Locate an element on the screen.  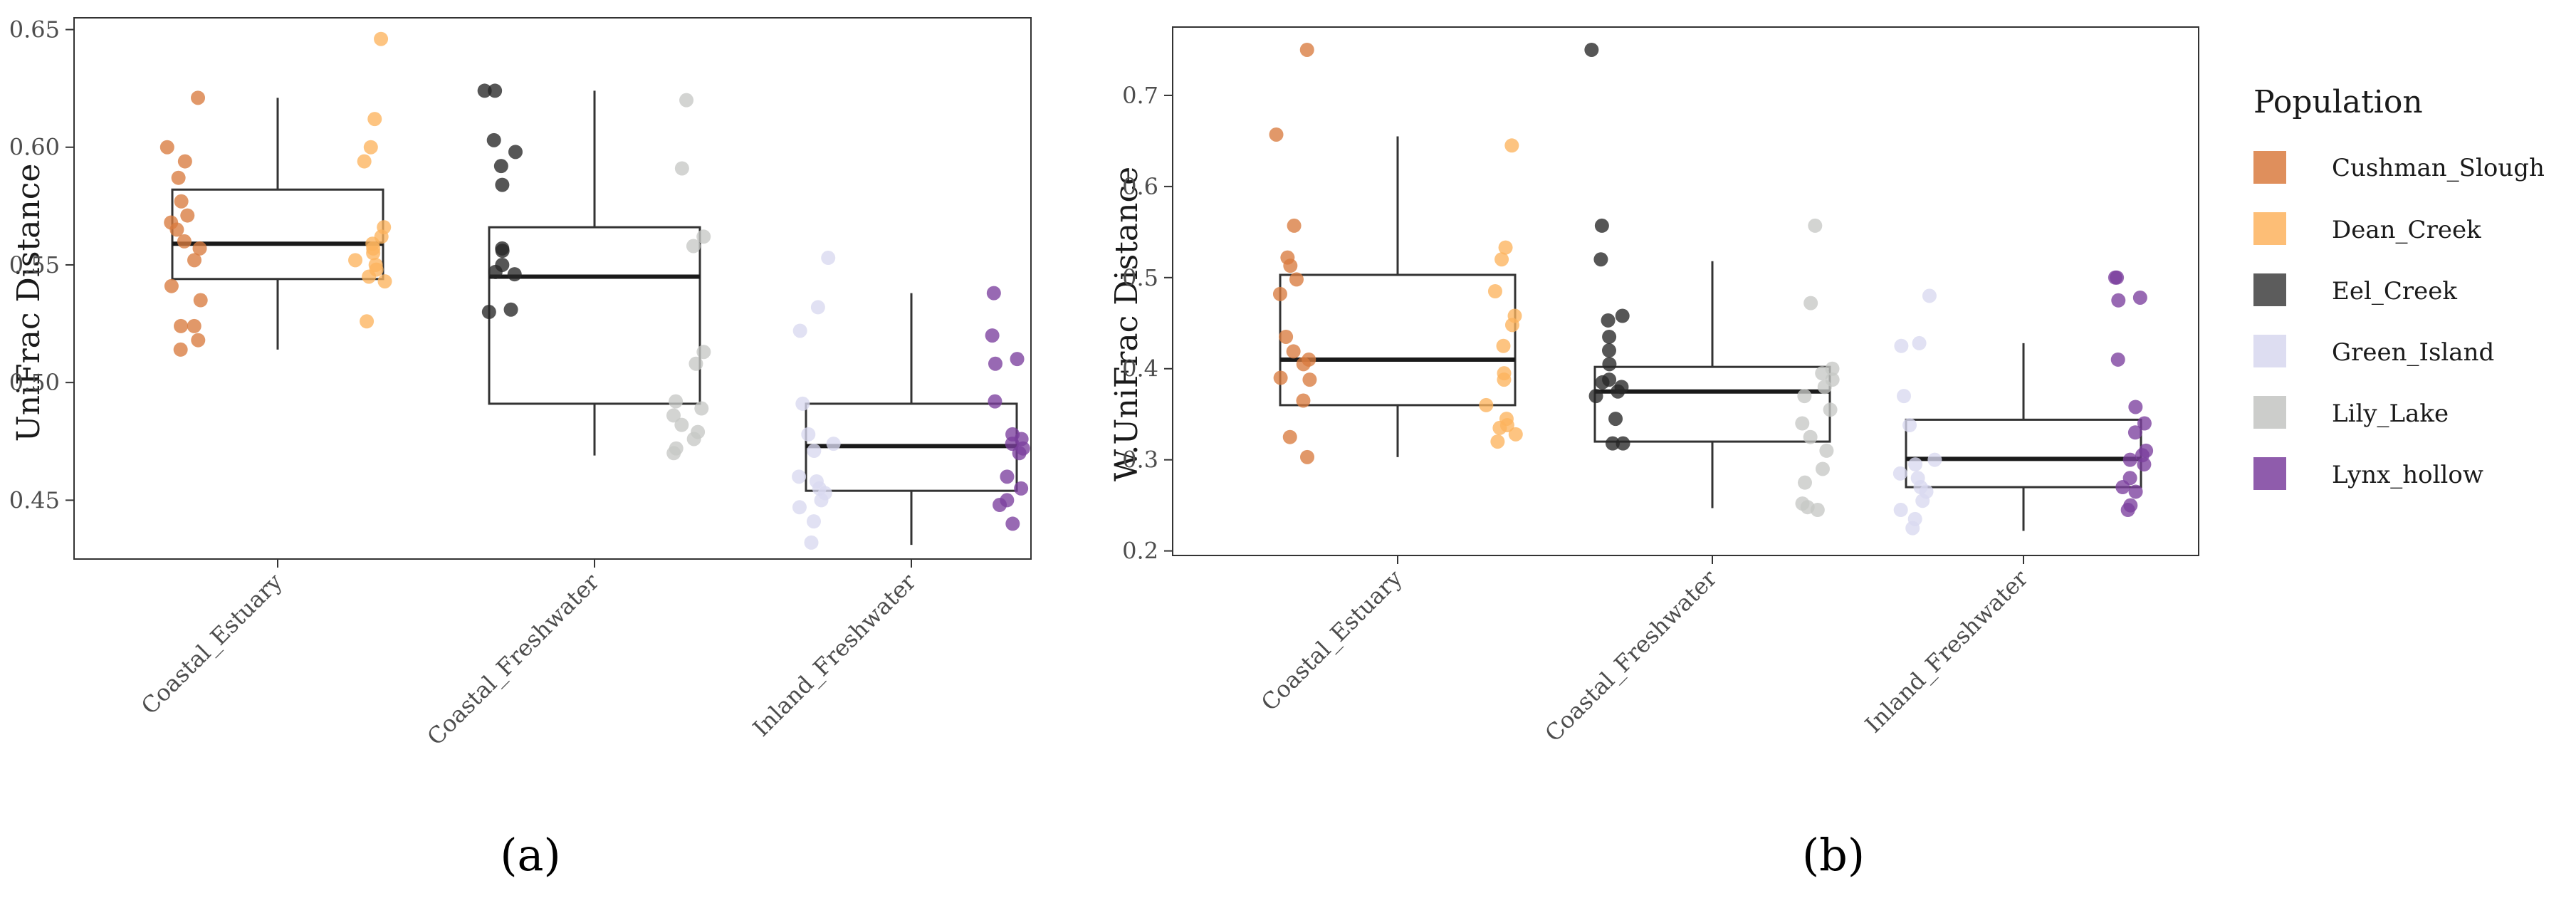
legend-swatch-lily-lake is located at coordinates (2269, 413).